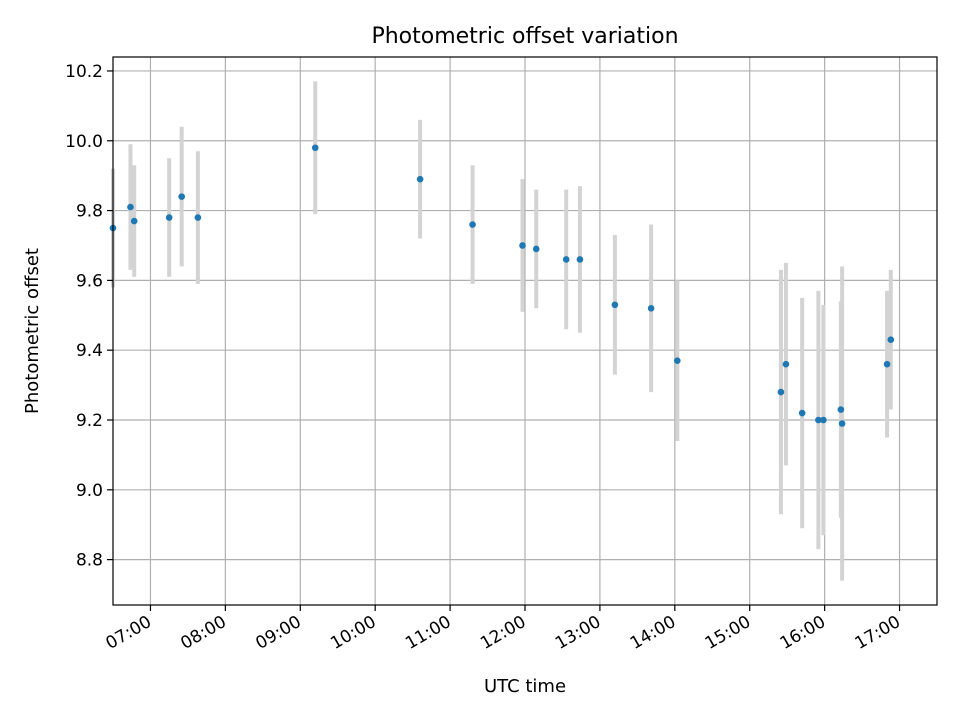 This screenshot has height=720, width=960. I want to click on x-tick-label: 15:00, so click(728, 633).